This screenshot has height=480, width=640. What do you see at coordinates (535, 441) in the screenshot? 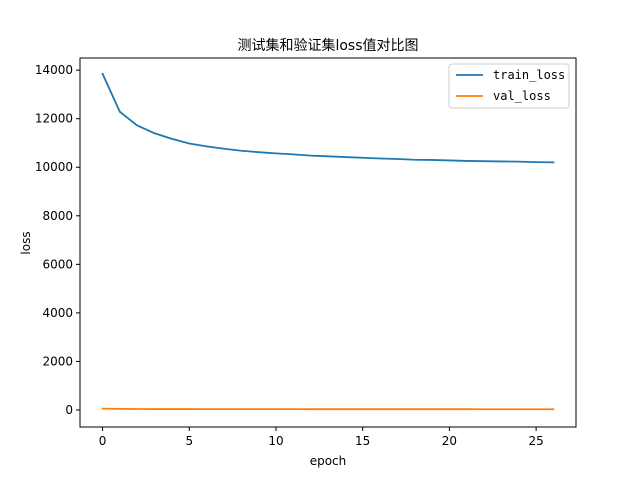
I see `x-tick-label: 25` at bounding box center [535, 441].